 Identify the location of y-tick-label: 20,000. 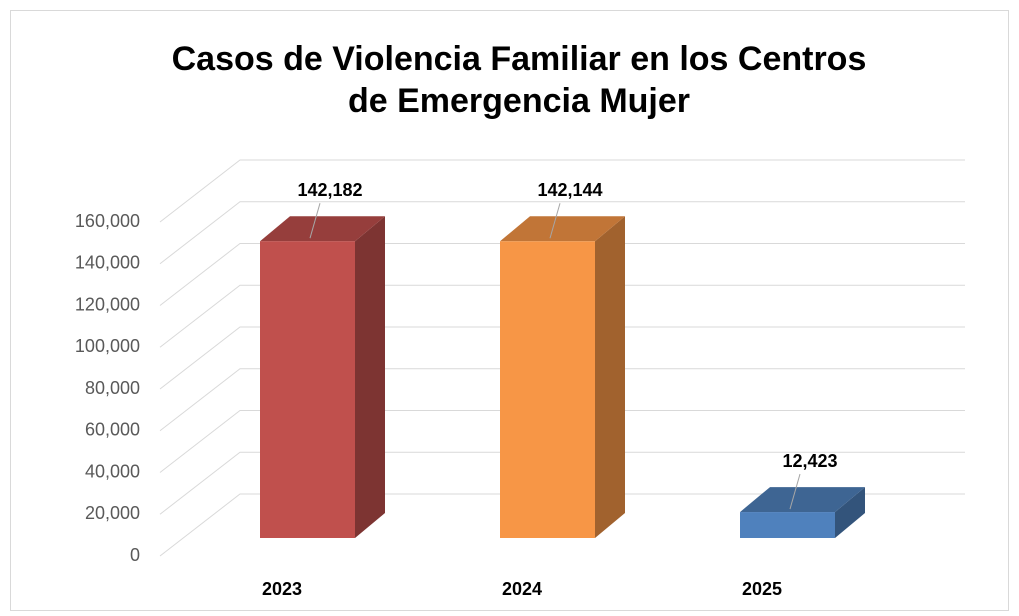
(112, 513).